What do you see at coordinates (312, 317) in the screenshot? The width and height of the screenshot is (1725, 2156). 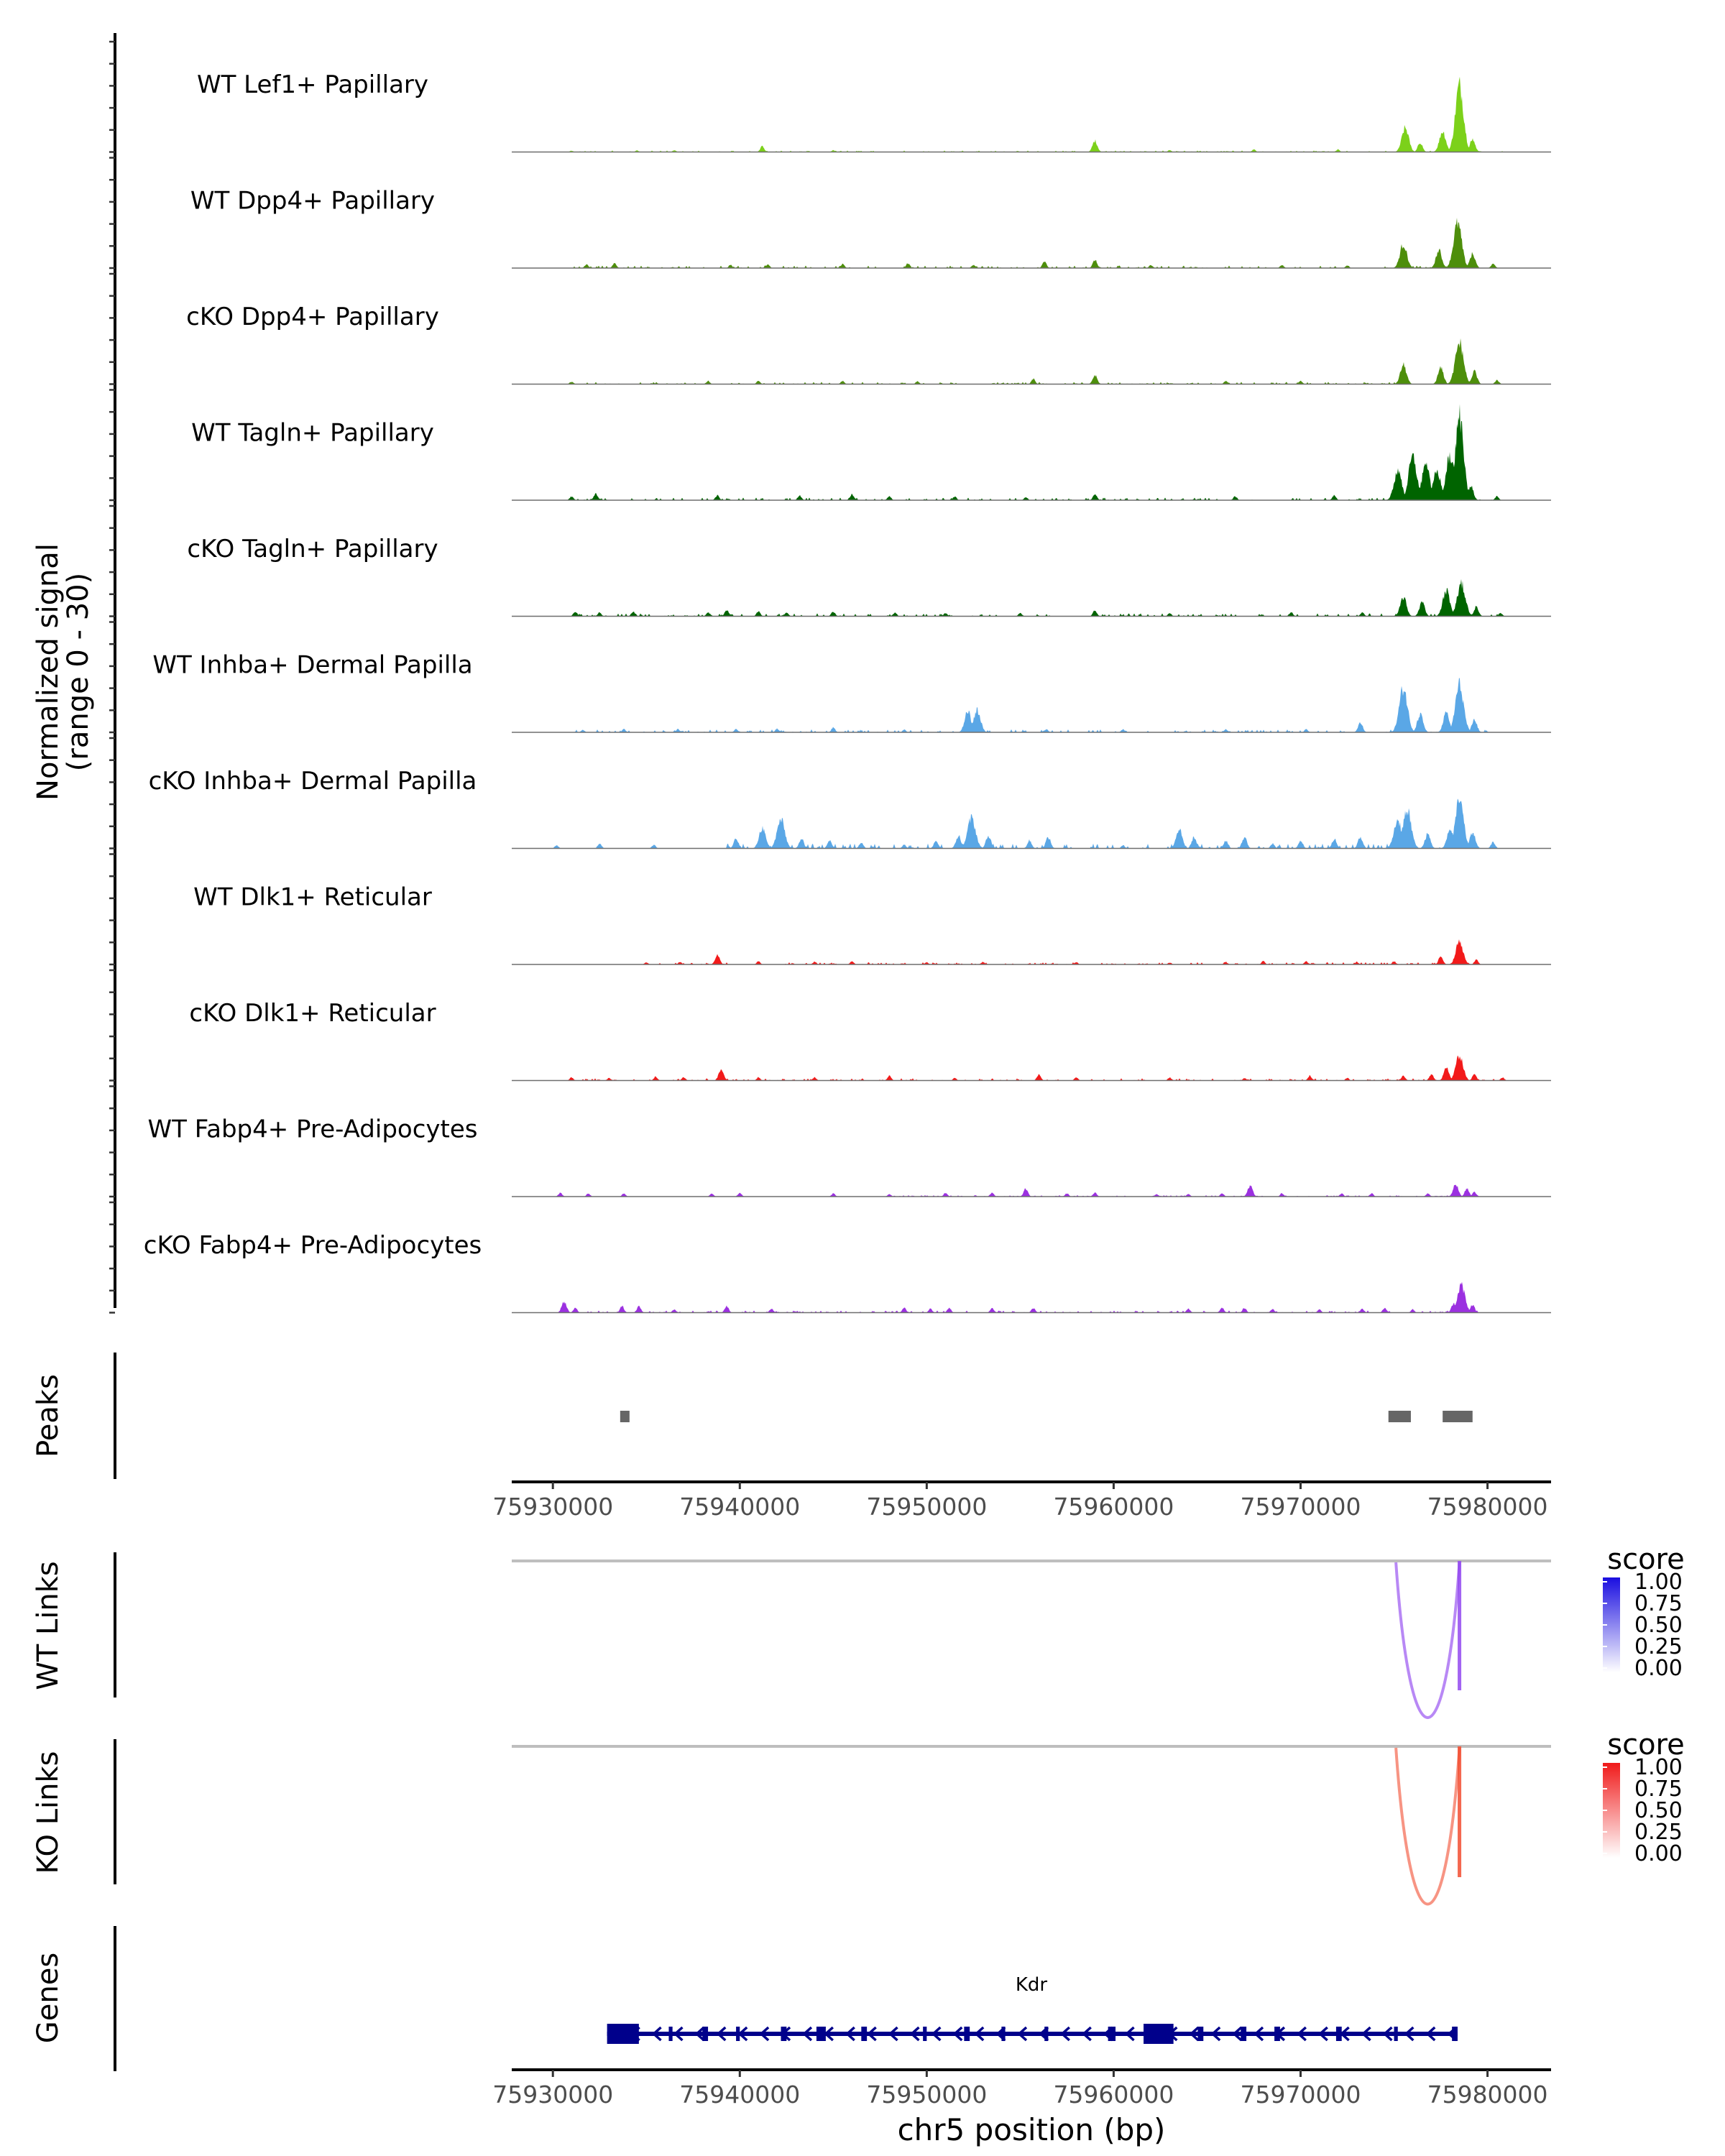 I see `track-label: cKO Dpp4+ Papillary` at bounding box center [312, 317].